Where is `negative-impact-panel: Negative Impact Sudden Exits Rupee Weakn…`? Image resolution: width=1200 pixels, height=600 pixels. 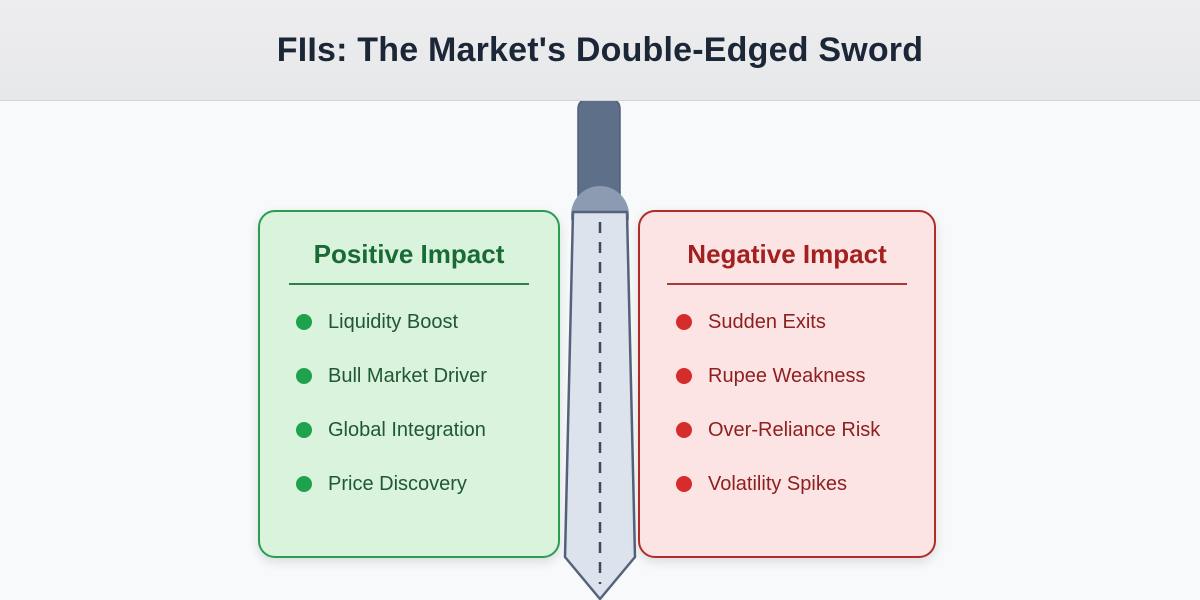
negative-impact-panel: Negative Impact Sudden Exits Rupee Weakn… is located at coordinates (787, 384).